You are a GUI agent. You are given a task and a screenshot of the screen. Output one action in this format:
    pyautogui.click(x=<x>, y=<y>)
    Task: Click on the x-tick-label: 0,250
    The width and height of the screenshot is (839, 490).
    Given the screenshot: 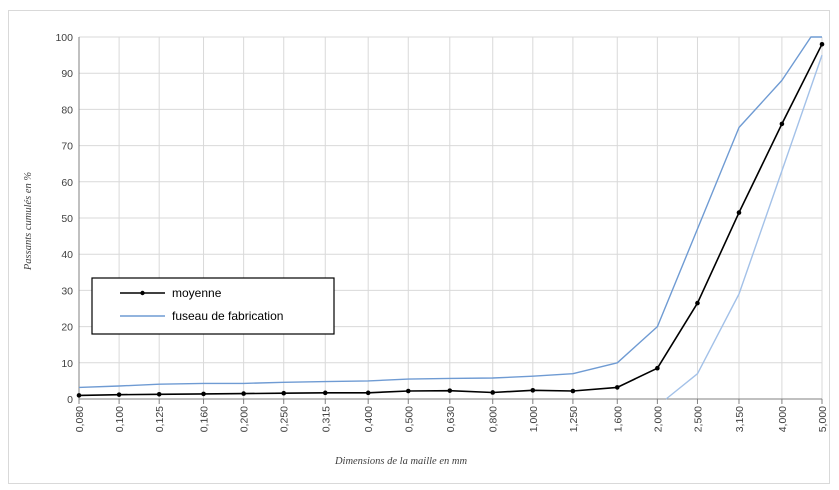 What is the action you would take?
    pyautogui.click(x=285, y=419)
    